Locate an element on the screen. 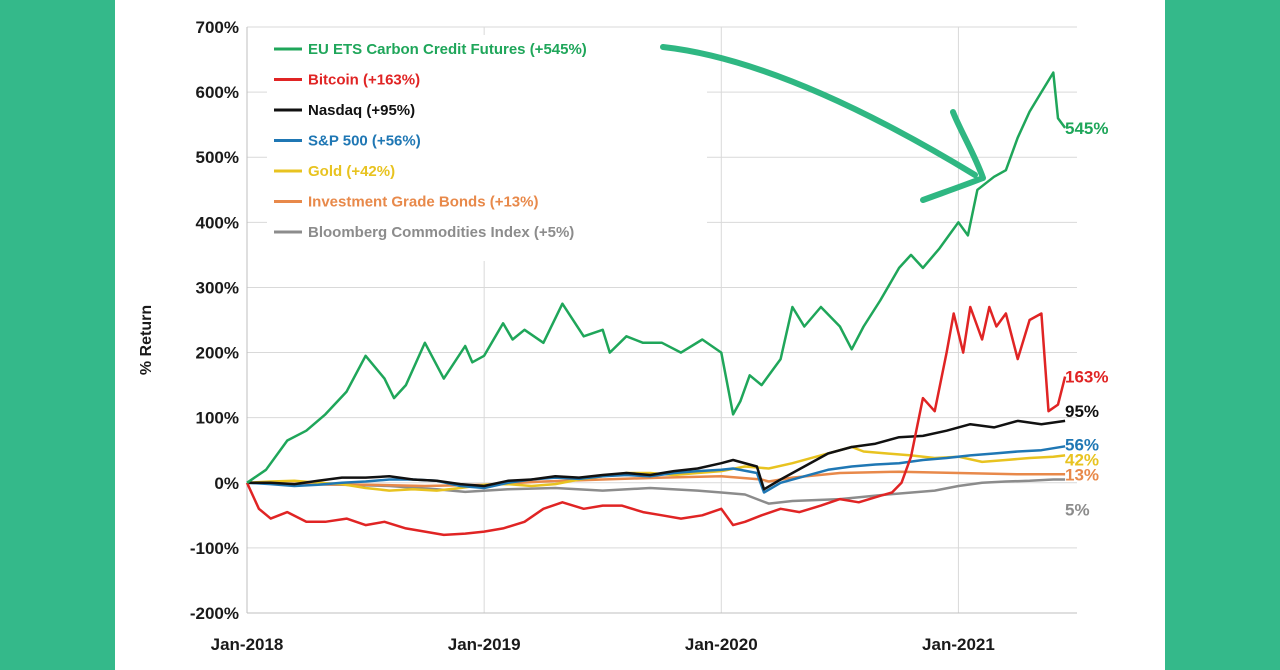 The image size is (1280, 670). y-tick-label: -200% is located at coordinates (214, 613).